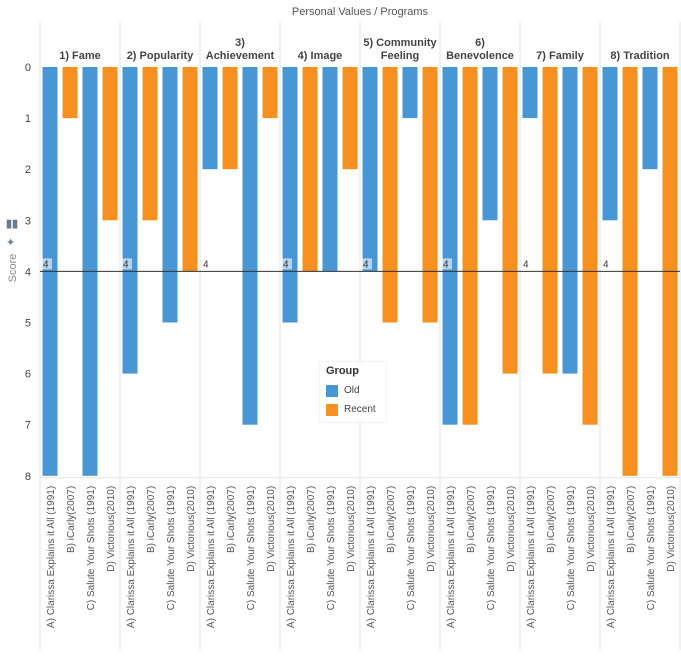 The height and width of the screenshot is (661, 681). I want to click on panel-title: 8) Tradition, so click(640, 56).